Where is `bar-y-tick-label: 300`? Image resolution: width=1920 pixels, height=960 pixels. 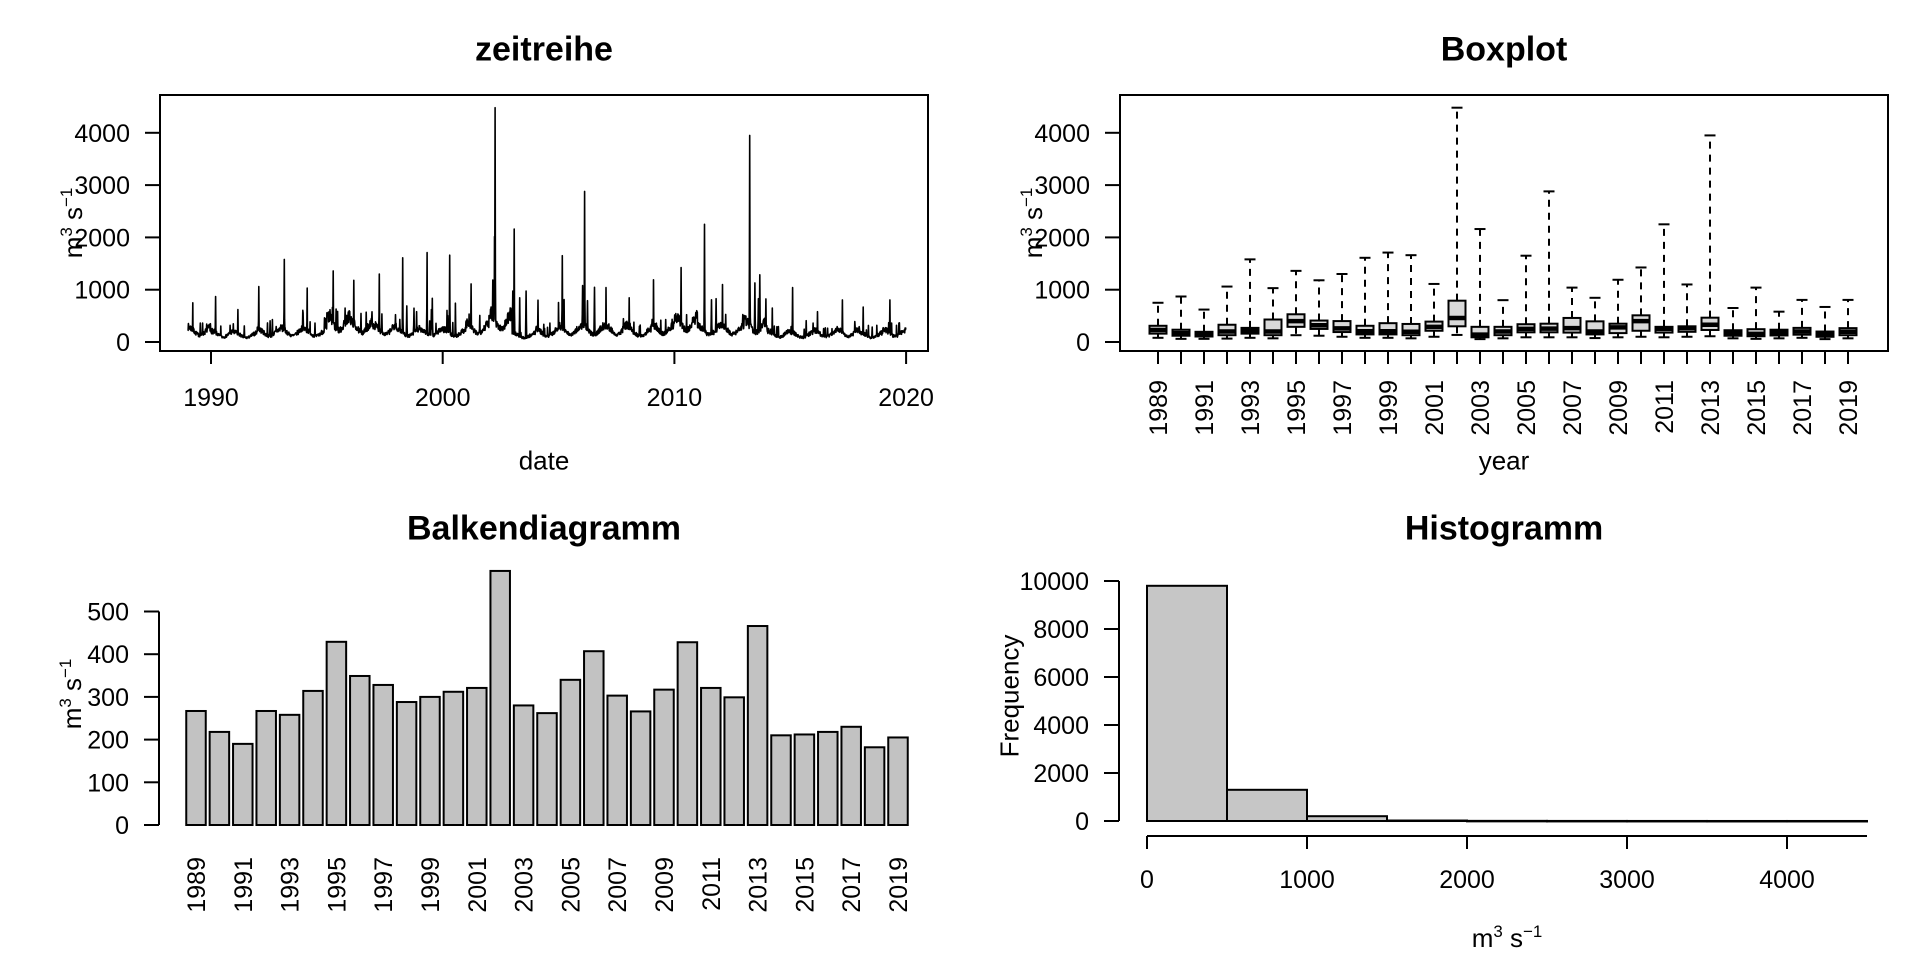
bar-y-tick-label: 300 is located at coordinates (108, 698).